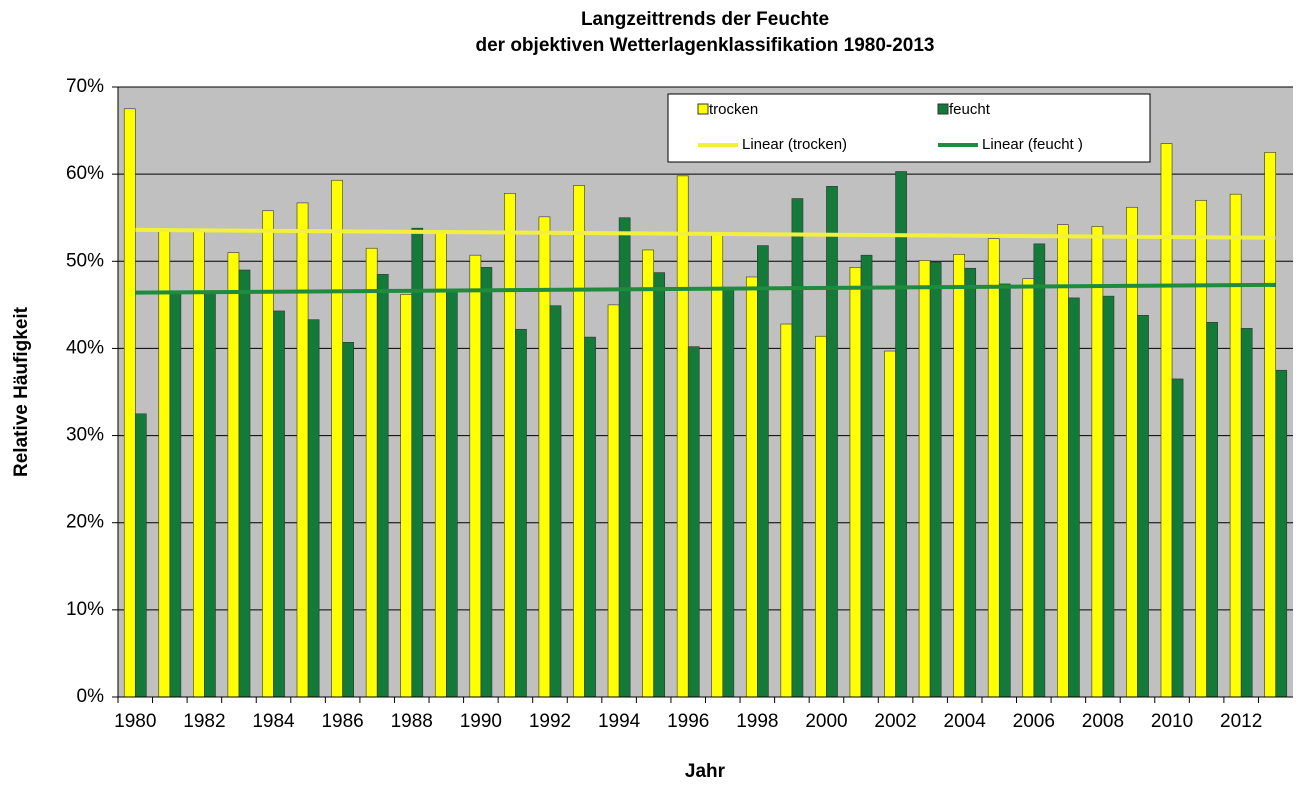  What do you see at coordinates (965, 721) in the screenshot?
I see `x-tick-label: 2004` at bounding box center [965, 721].